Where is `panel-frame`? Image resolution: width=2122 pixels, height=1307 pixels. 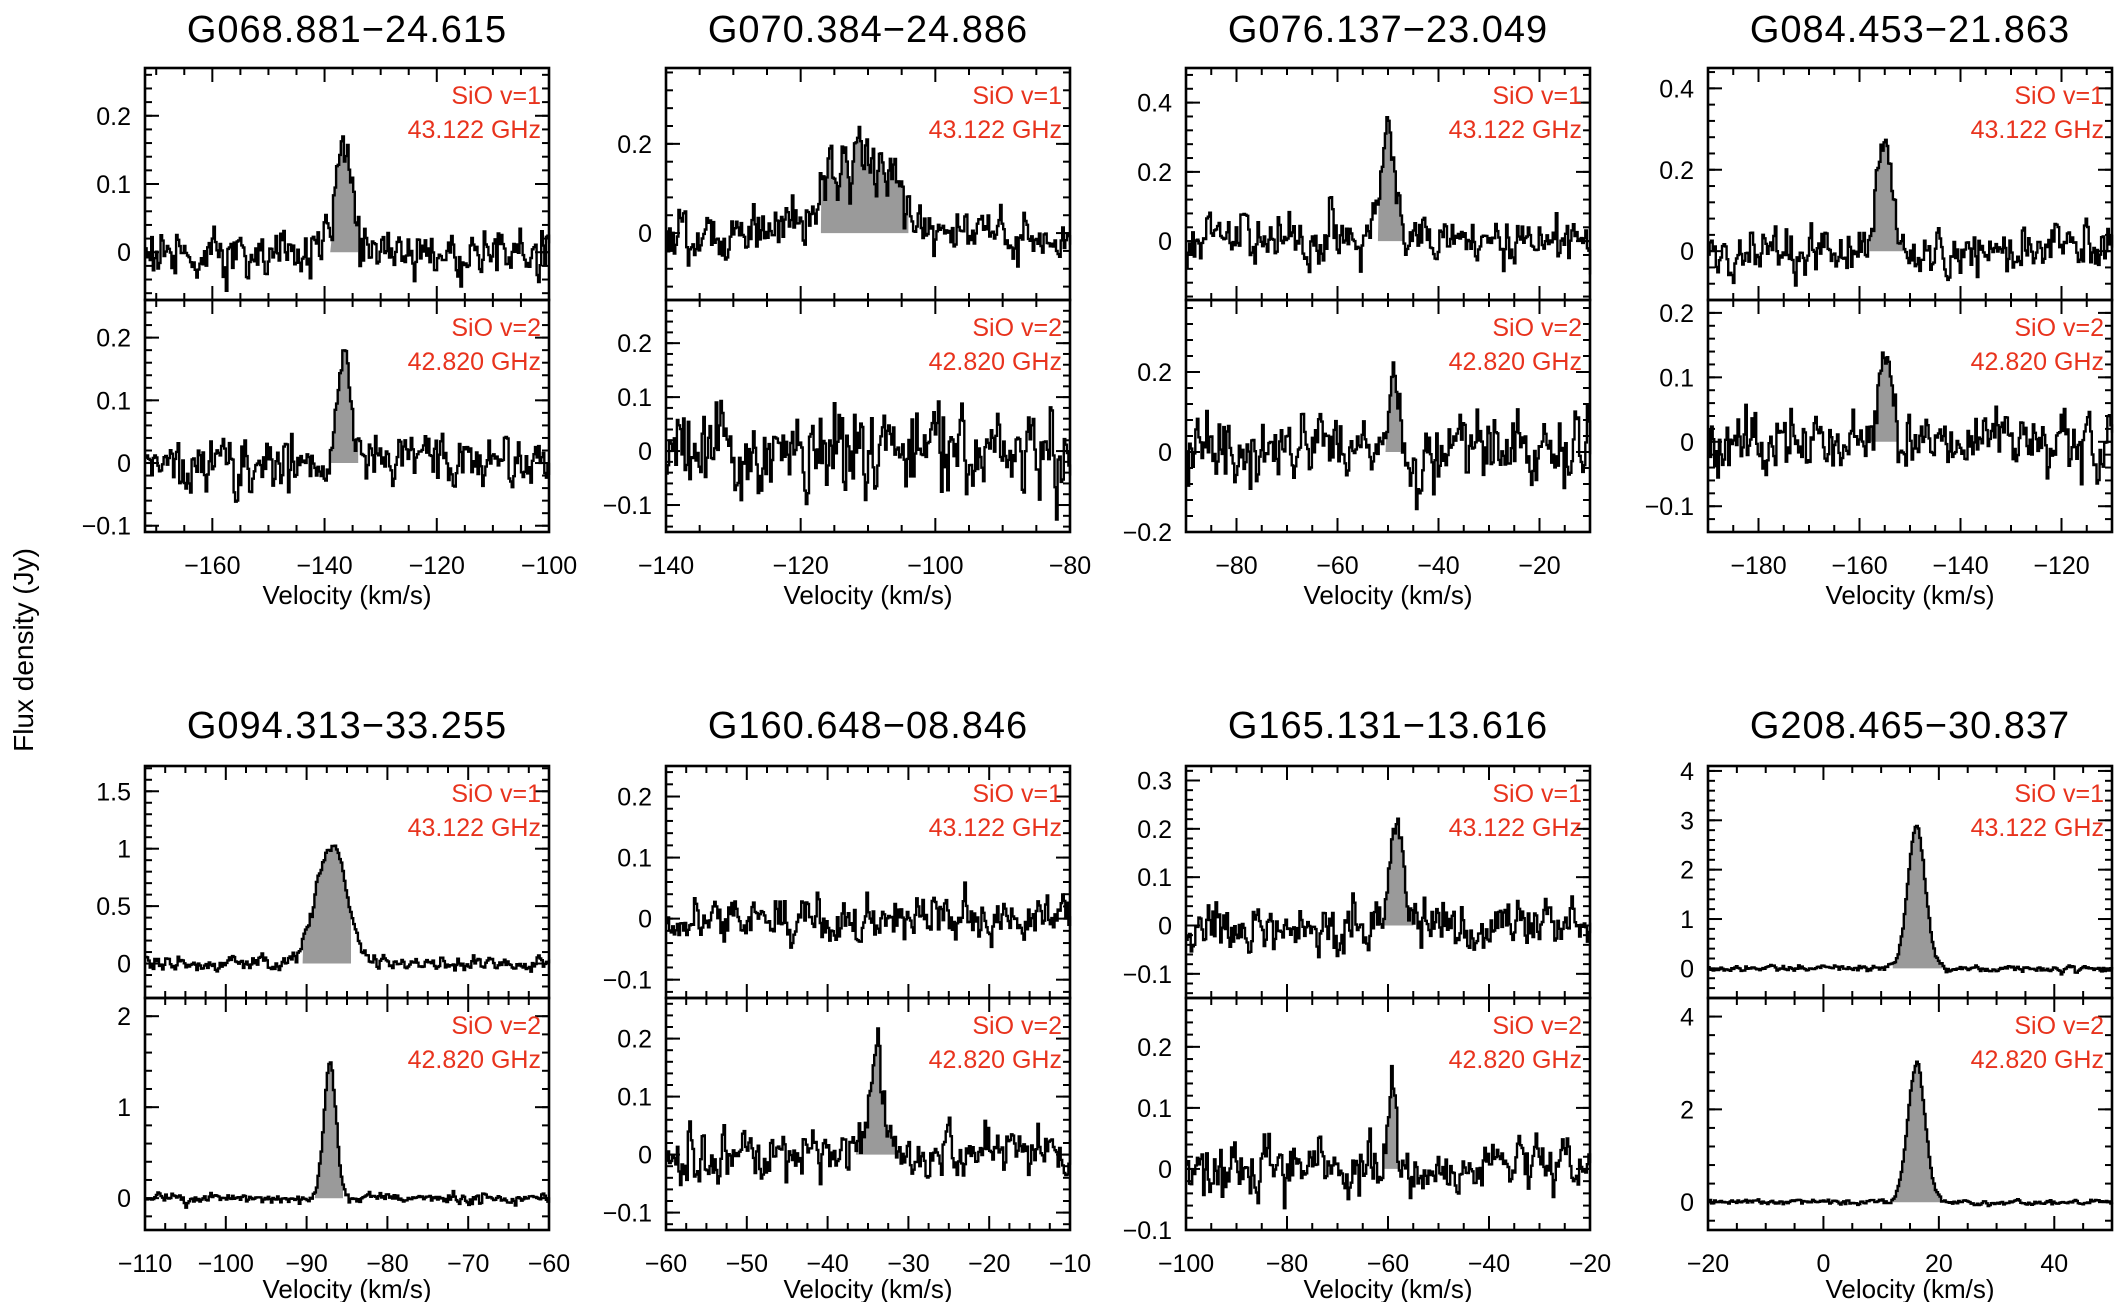 panel-frame is located at coordinates (347, 416).